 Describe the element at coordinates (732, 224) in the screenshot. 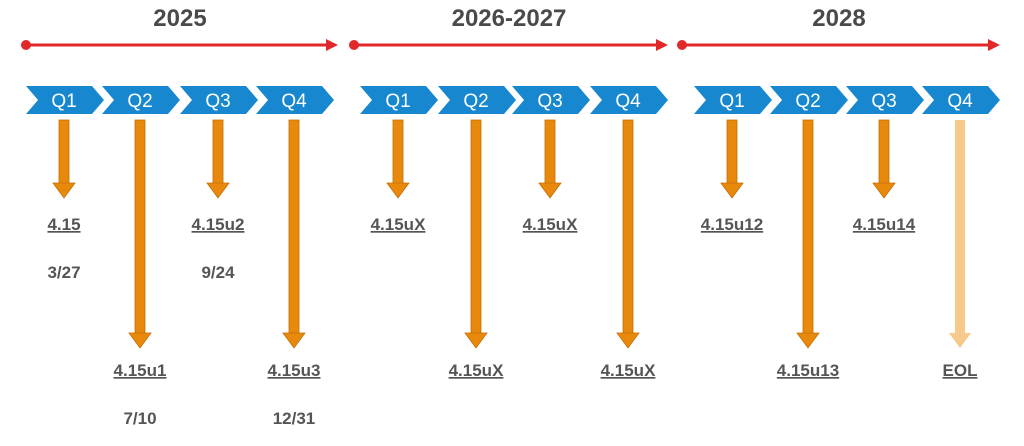

I see `release-label: 4.15u12` at that location.